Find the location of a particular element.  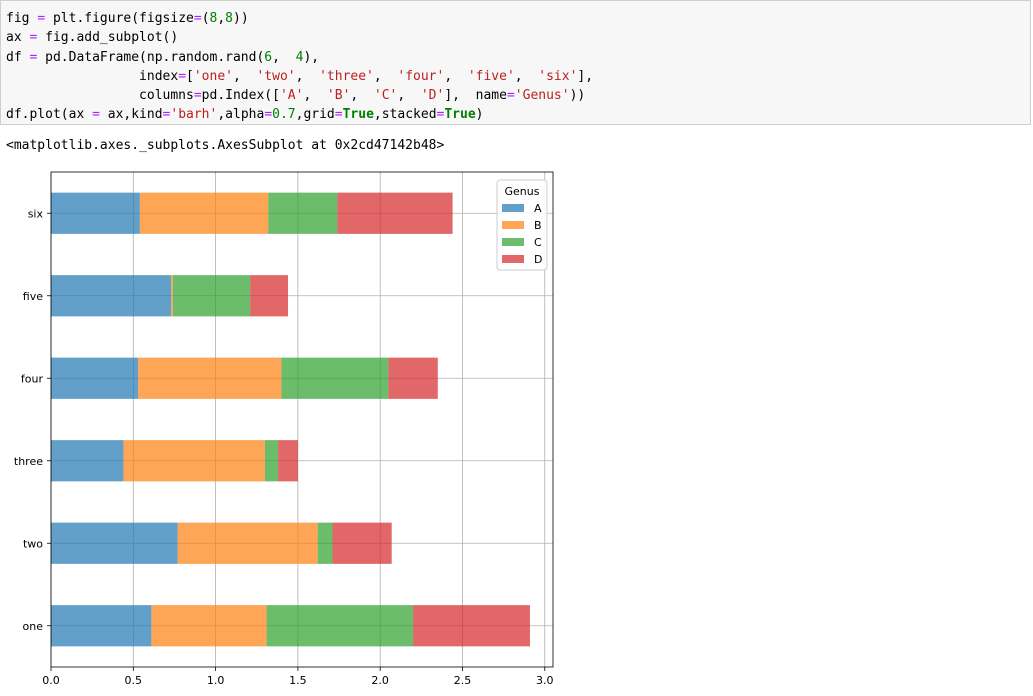

y-tick-label: one is located at coordinates (33, 626).